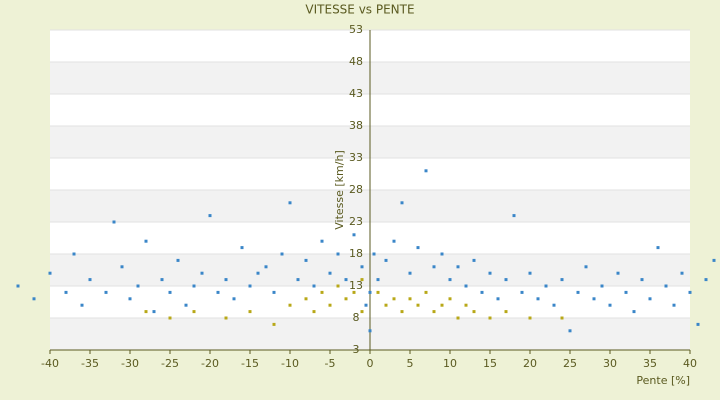 The width and height of the screenshot is (720, 400). Describe the element at coordinates (370, 363) in the screenshot. I see `x-tick-label: 0` at that location.